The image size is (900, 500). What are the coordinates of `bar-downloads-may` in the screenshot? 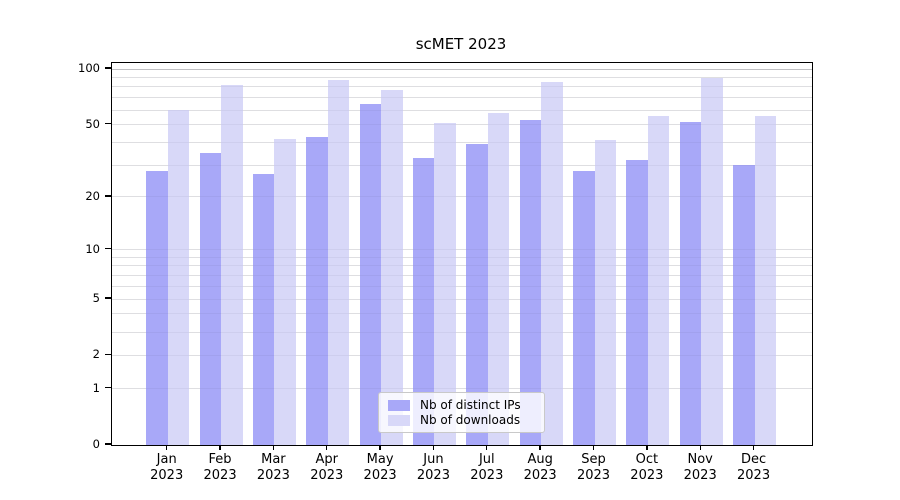 It's located at (392, 267).